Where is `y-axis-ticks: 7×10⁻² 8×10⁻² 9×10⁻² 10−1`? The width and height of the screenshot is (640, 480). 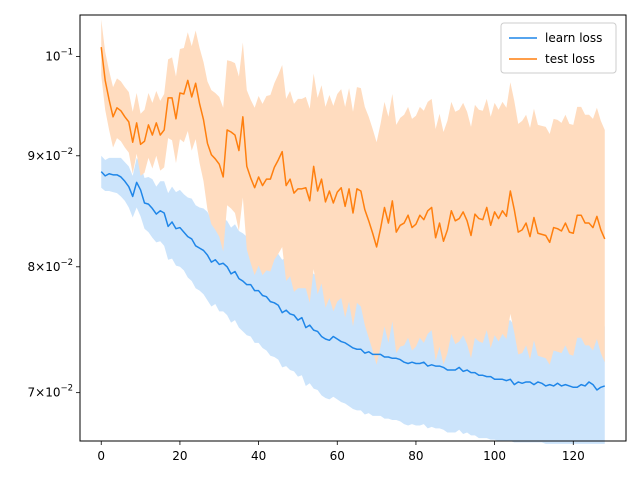
y-axis-ticks: 7×10⁻² 8×10⁻² 9×10⁻² 10−1 is located at coordinates (54, 223).